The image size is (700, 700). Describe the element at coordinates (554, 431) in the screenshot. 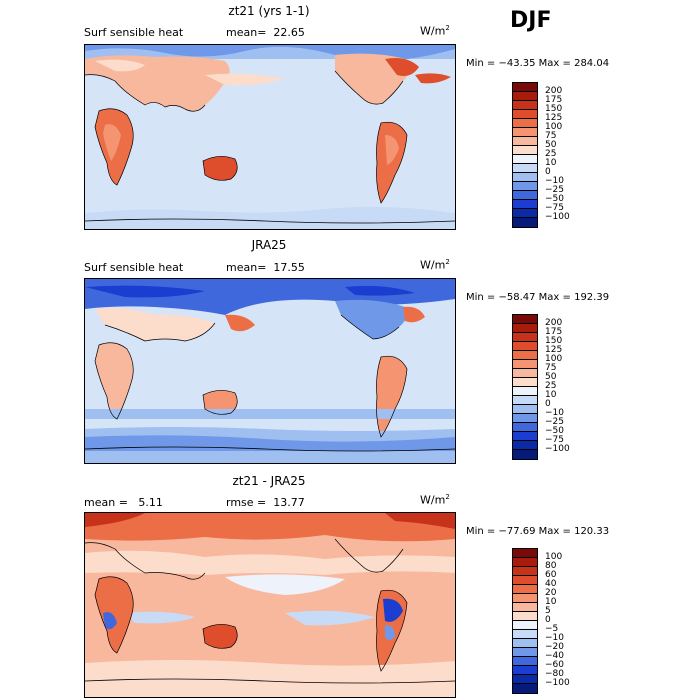

I see `colorbar-label: −50` at that location.